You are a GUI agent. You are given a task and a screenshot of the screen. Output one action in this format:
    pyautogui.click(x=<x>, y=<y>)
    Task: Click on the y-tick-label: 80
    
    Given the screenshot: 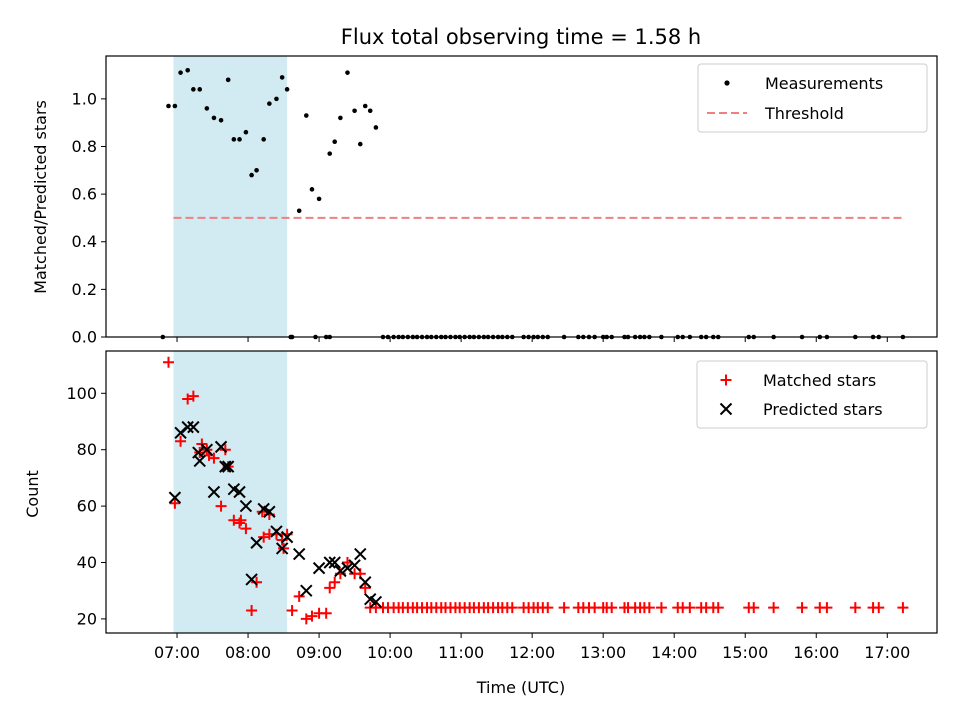 What is the action you would take?
    pyautogui.click(x=87, y=449)
    